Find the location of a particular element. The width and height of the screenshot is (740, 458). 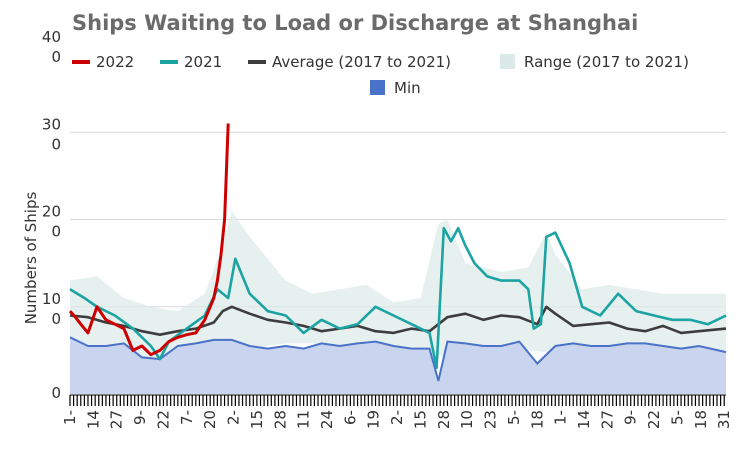

x-tick-label: 20 is located at coordinates (210, 419).